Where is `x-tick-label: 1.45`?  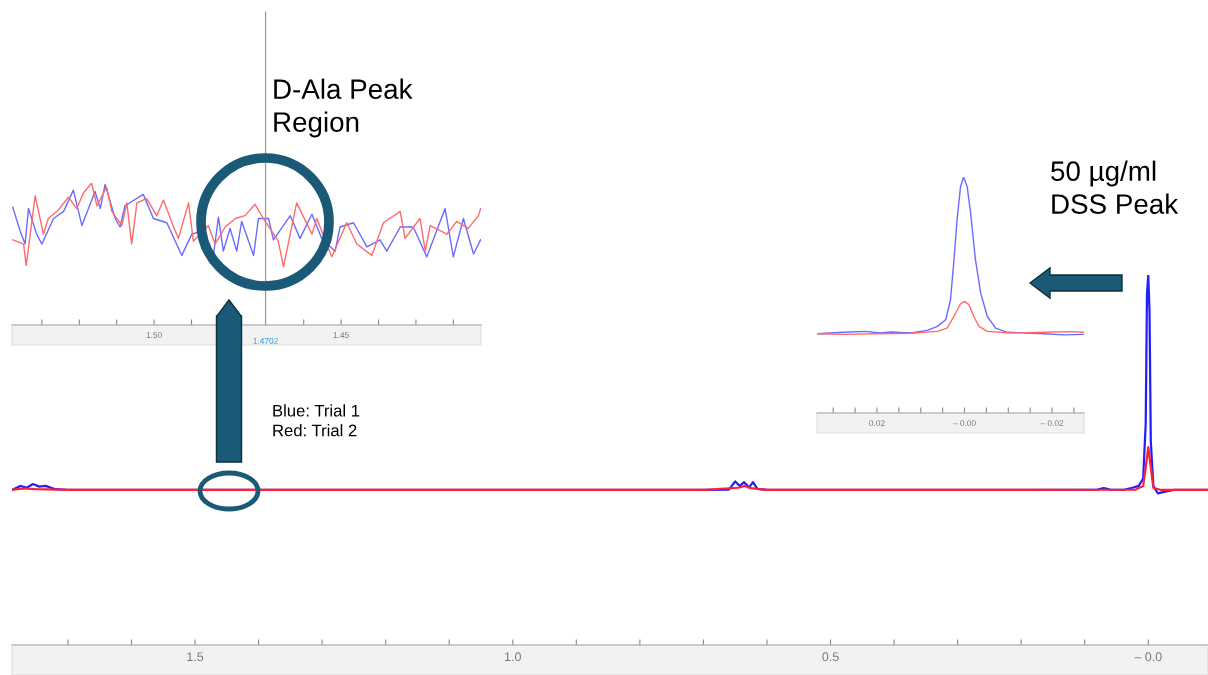
x-tick-label: 1.45 is located at coordinates (341, 335).